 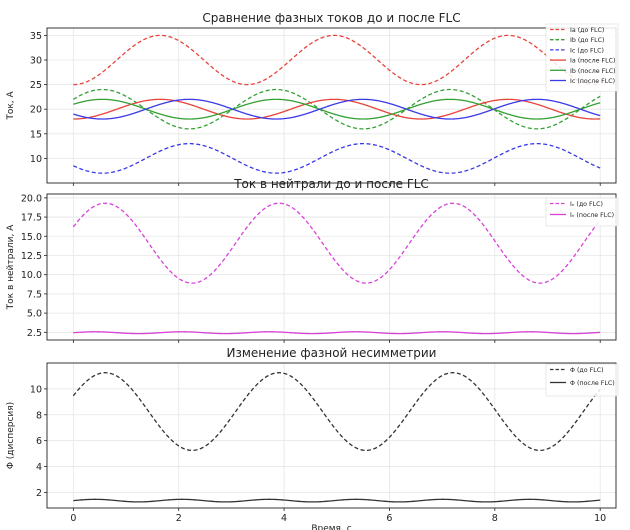 I want to click on legend-label: Iₙ (до FLC), so click(x=586, y=204).